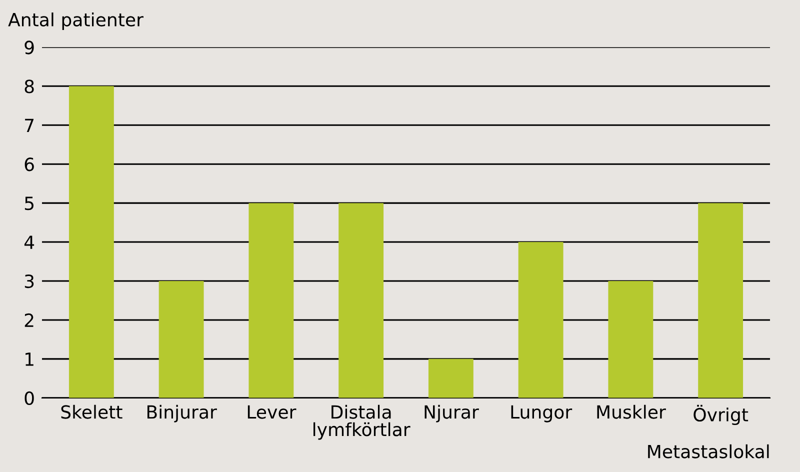  Describe the element at coordinates (30, 359) in the screenshot. I see `y-tick-label: 1` at that location.